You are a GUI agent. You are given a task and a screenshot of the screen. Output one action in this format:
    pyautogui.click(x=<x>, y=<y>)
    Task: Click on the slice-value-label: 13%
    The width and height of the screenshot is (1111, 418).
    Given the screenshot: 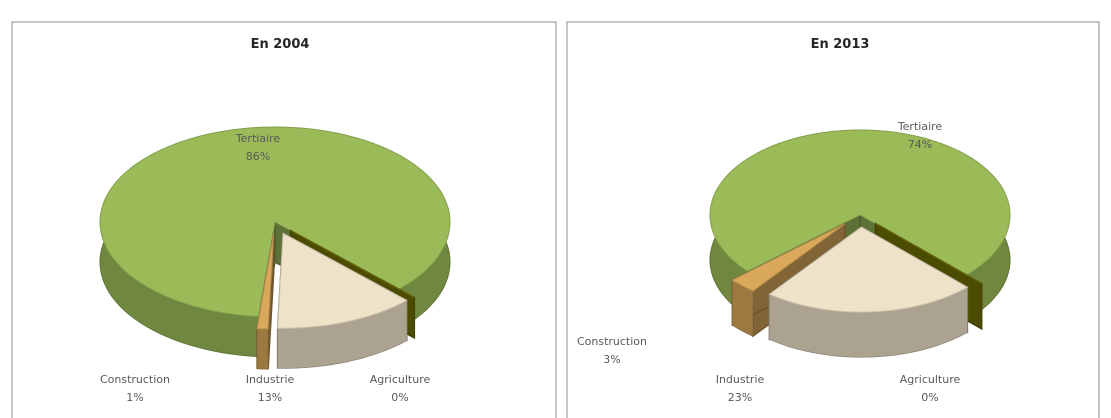 What is the action you would take?
    pyautogui.click(x=270, y=397)
    